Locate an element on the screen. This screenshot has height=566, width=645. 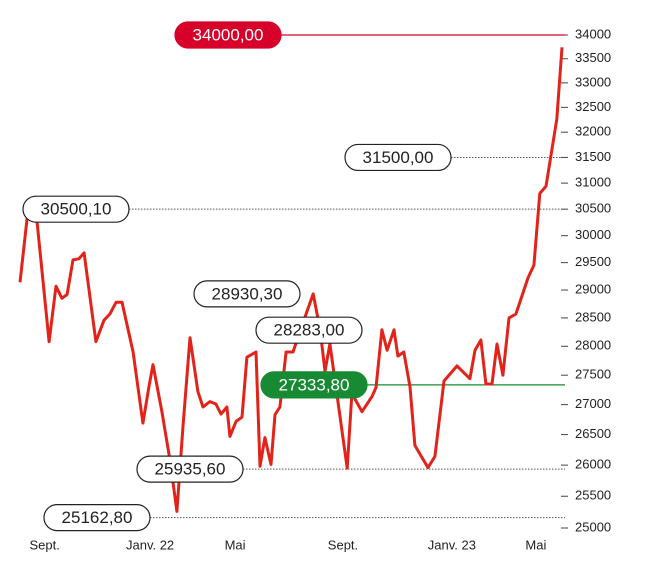
pill-label: 28283,00 is located at coordinates (309, 330).